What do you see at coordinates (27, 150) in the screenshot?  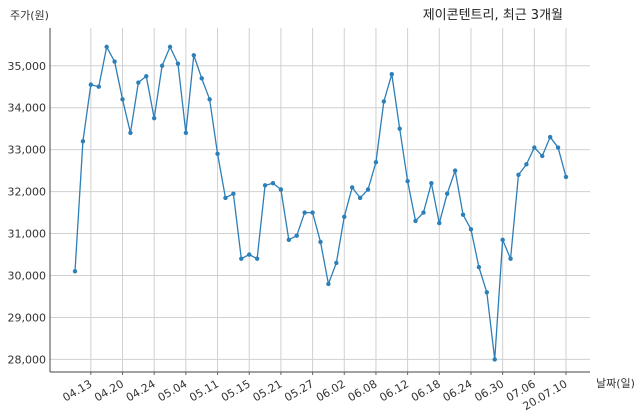 I see `y-tick-label: 33,000` at bounding box center [27, 150].